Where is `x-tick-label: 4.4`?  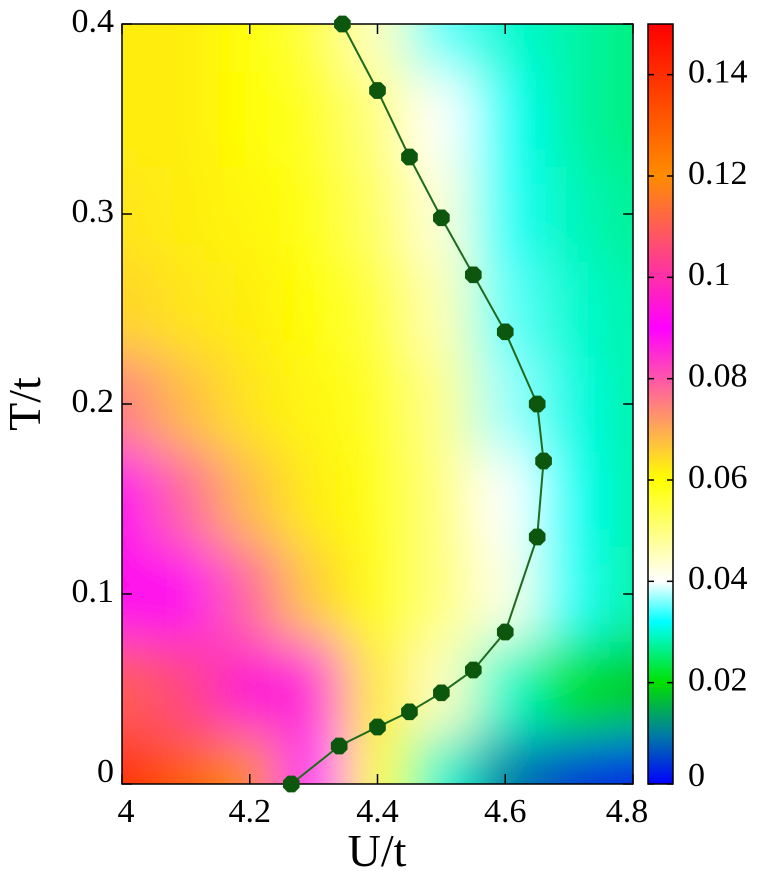
x-tick-label: 4.4 is located at coordinates (377, 811).